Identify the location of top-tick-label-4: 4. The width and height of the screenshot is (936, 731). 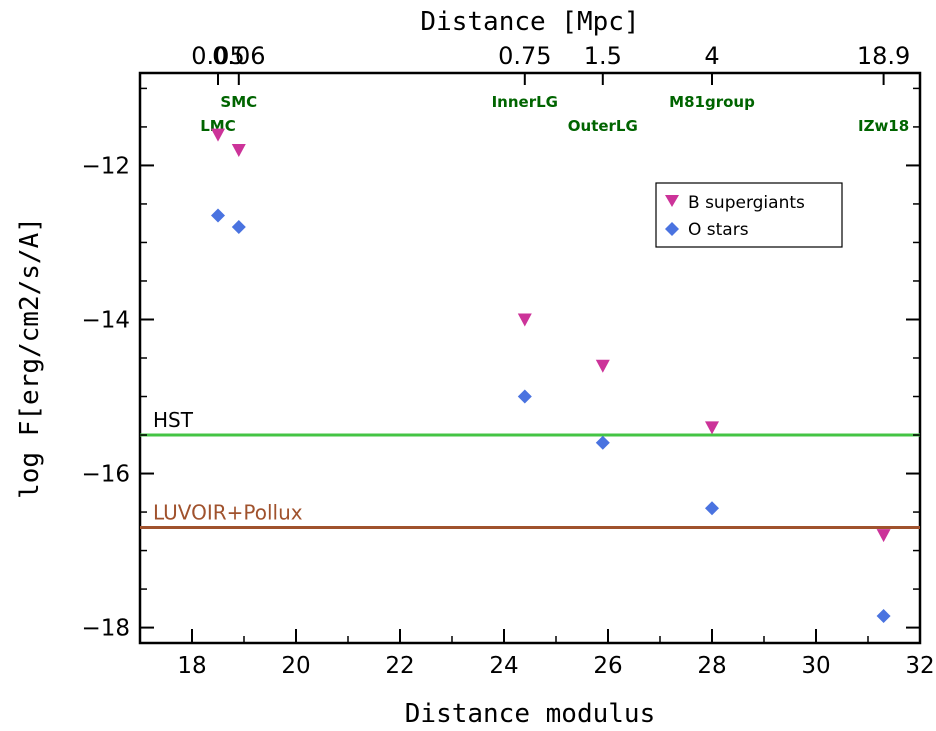
(711, 56).